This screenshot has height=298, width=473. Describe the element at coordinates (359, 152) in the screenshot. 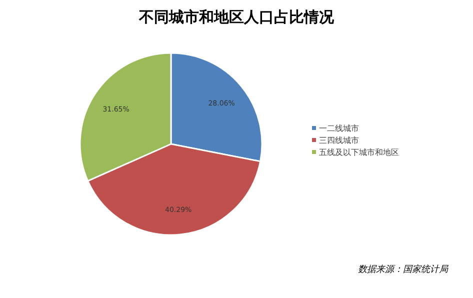

I see `legend-label: 五线及以下城市和地区` at that location.